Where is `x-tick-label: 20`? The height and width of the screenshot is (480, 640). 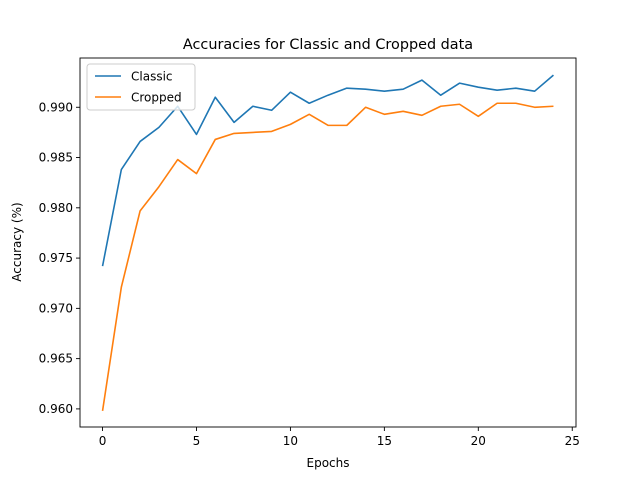 x-tick-label: 20 is located at coordinates (478, 441).